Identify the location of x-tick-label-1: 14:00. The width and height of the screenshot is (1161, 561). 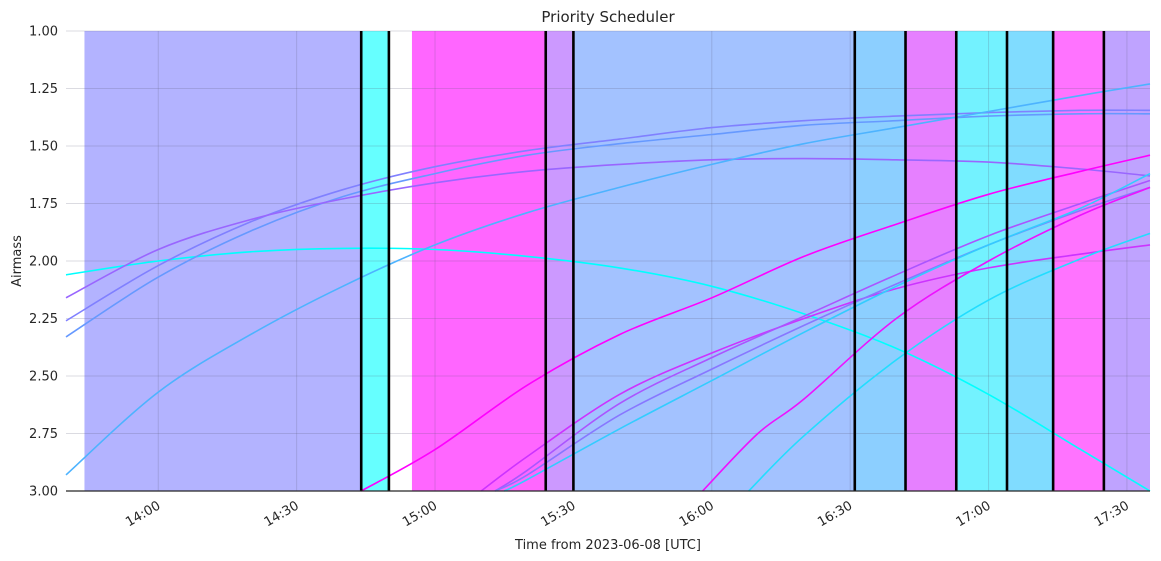
(143, 514).